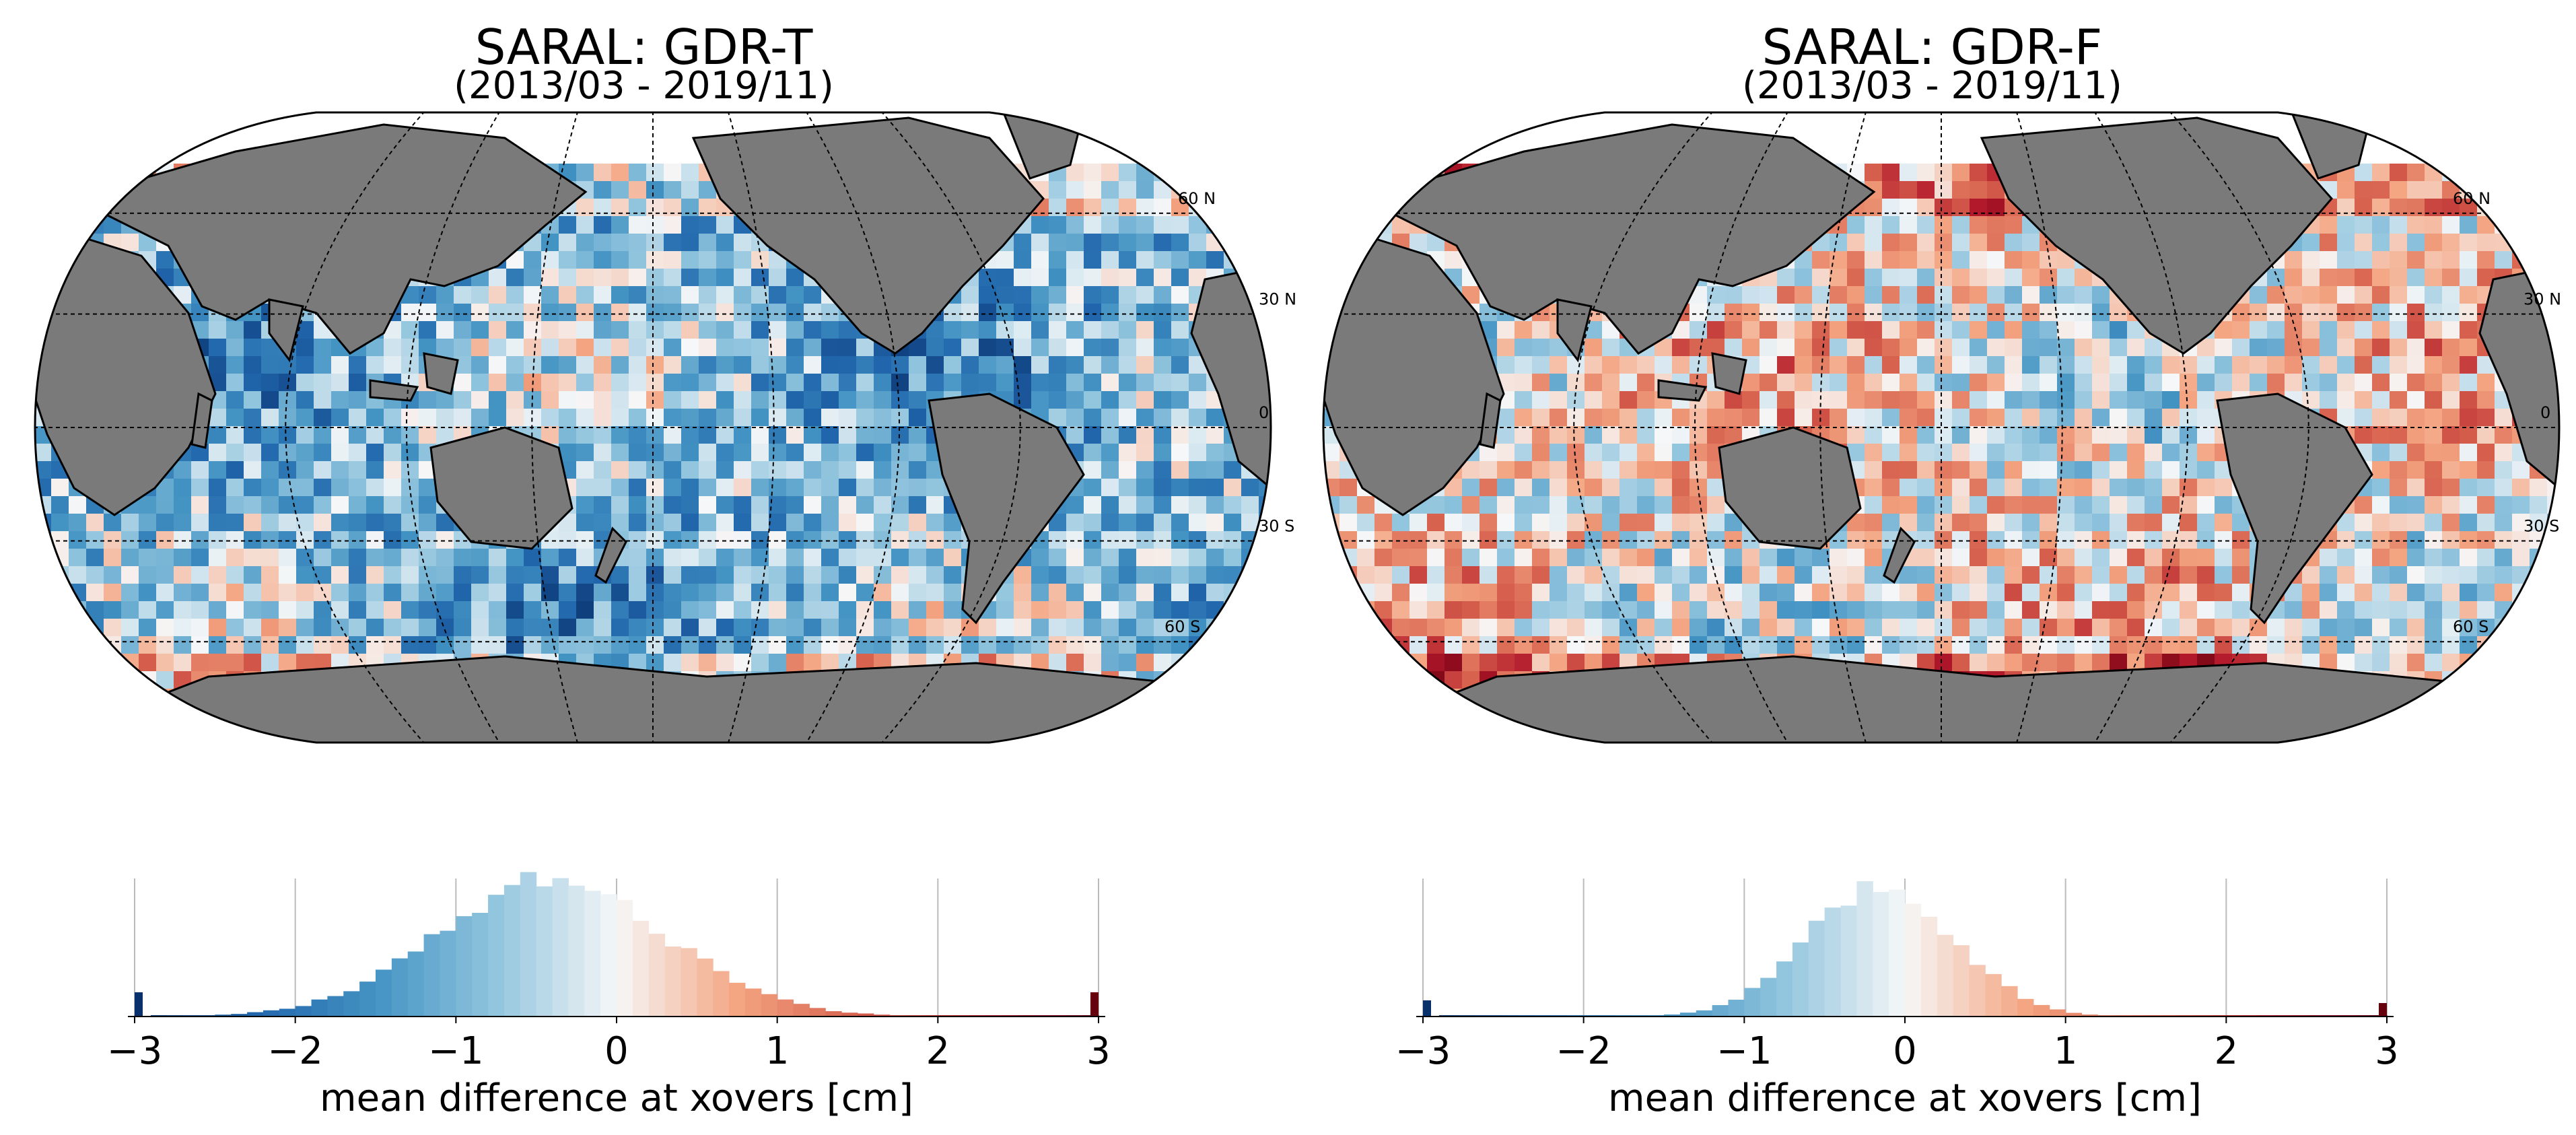 This screenshot has height=1135, width=2576. Describe the element at coordinates (1094, 1005) in the screenshot. I see `hist-bar-clip-high` at that location.